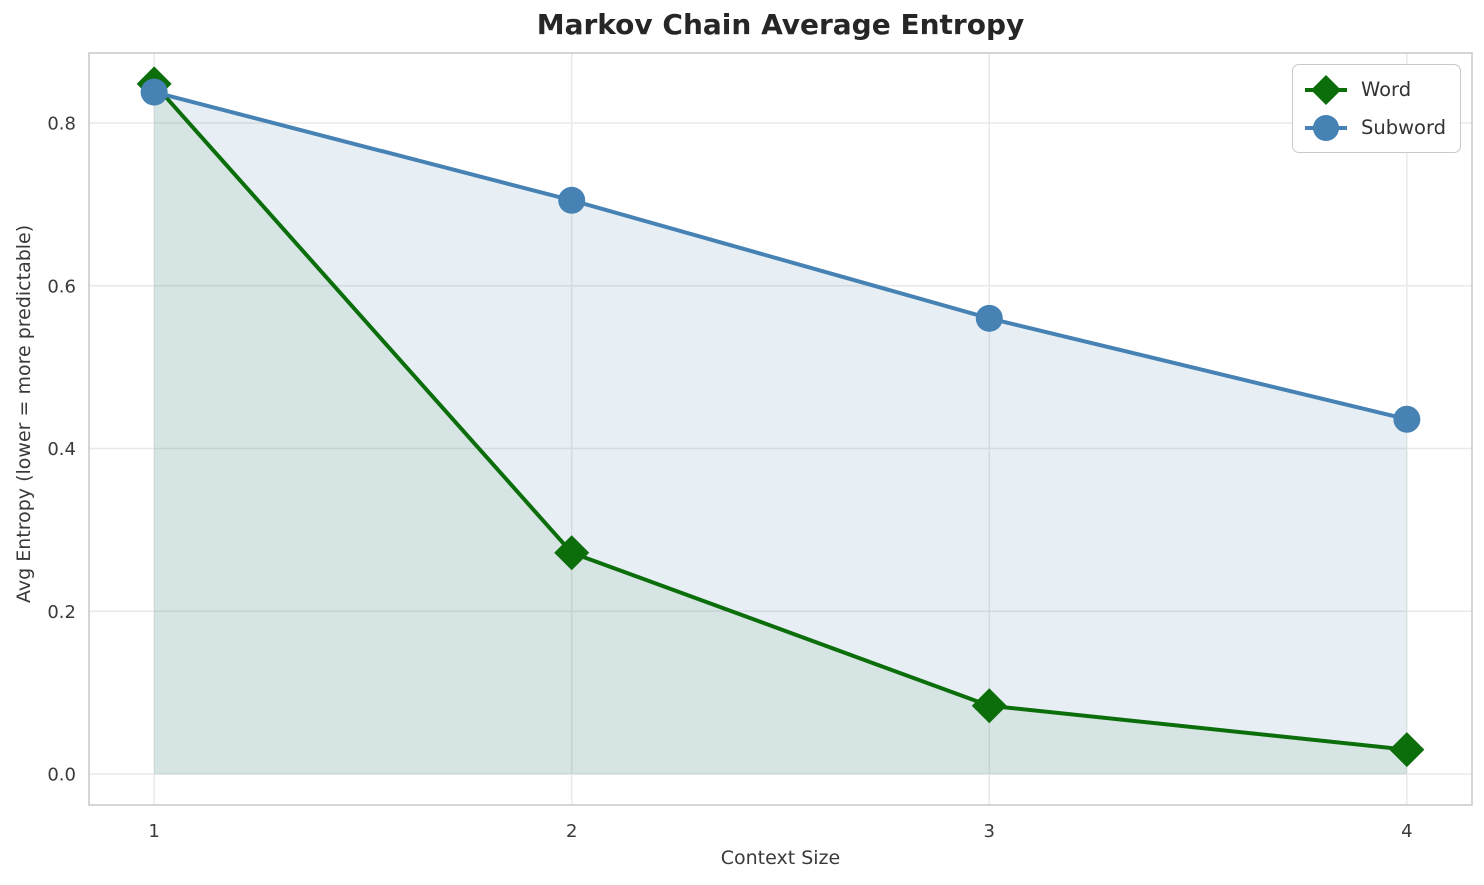 Image resolution: width=1484 pixels, height=885 pixels. What do you see at coordinates (61, 449) in the screenshot?
I see `y-tick-label: 0.4` at bounding box center [61, 449].